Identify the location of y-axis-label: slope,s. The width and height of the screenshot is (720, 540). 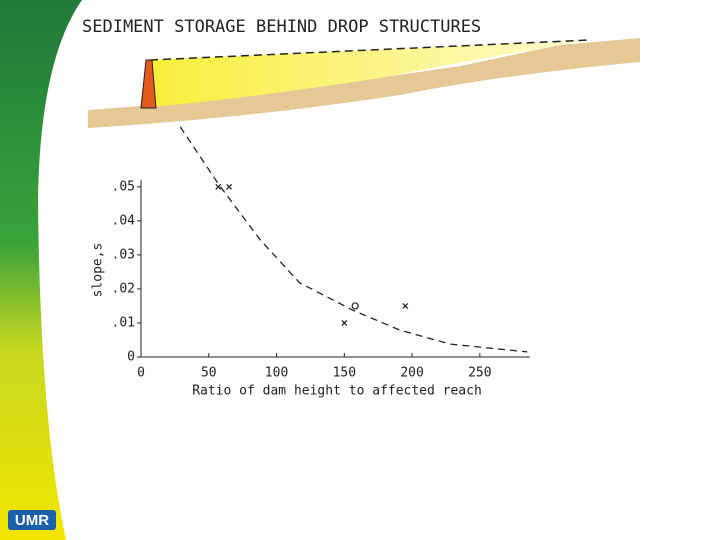
(98, 270).